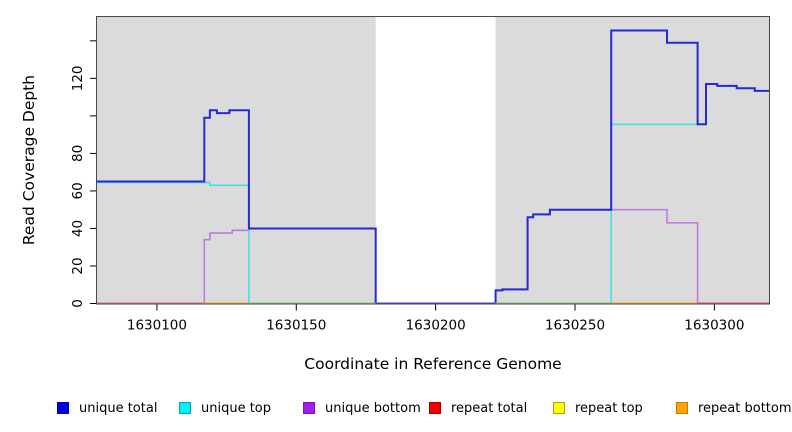  What do you see at coordinates (157, 326) in the screenshot?
I see `x-tick-label: 1630100` at bounding box center [157, 326].